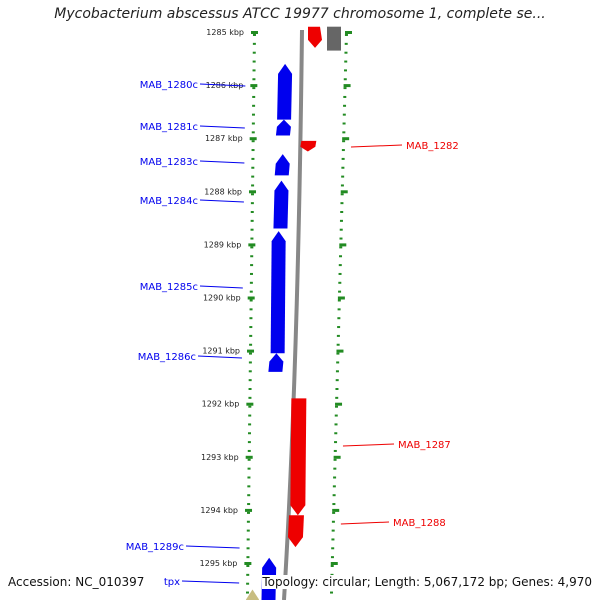 Image resolution: width=600 pixels, height=600 pixels. Describe the element at coordinates (210, 582) in the screenshot. I see `leader-line-tpx` at that location.